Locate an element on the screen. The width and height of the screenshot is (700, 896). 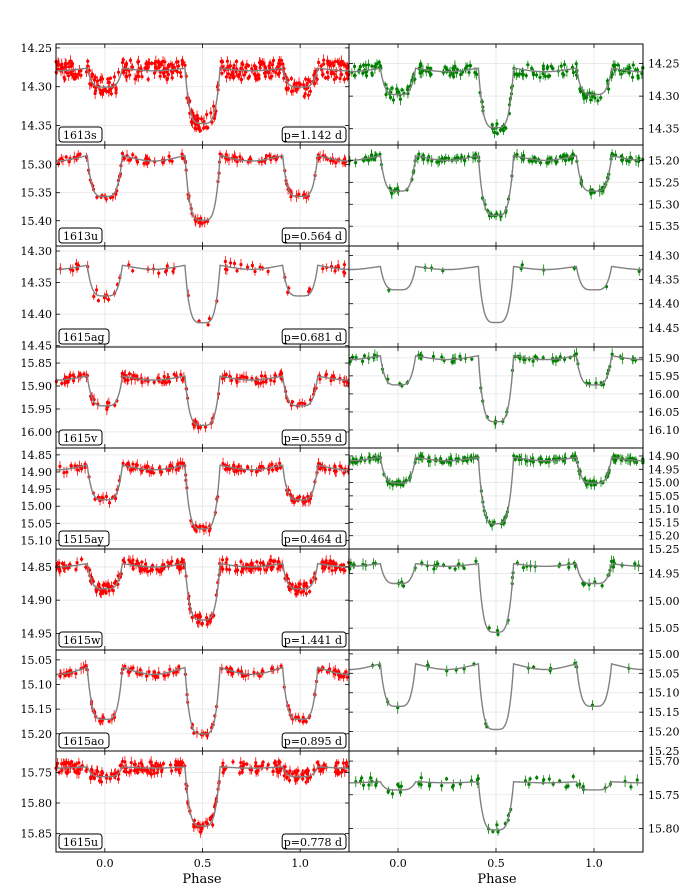
y-tick-label: 14.85 is located at coordinates (37, 567).